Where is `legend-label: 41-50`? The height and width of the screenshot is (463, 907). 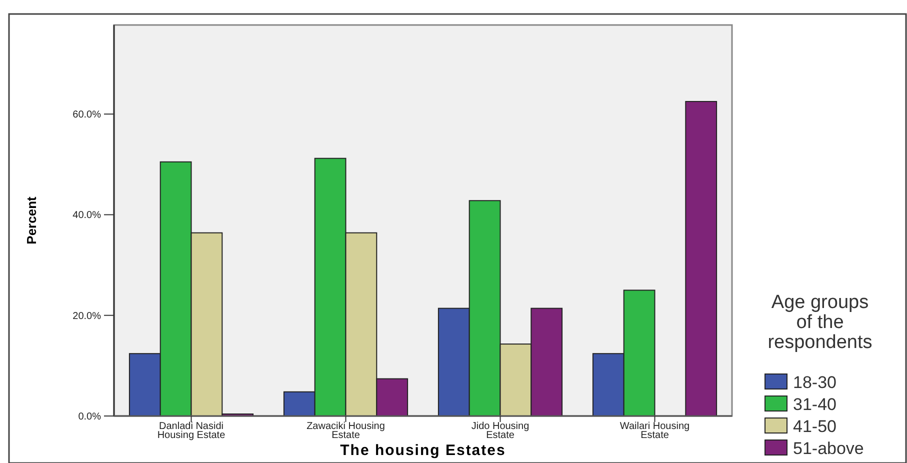 legend-label: 41-50 is located at coordinates (814, 426).